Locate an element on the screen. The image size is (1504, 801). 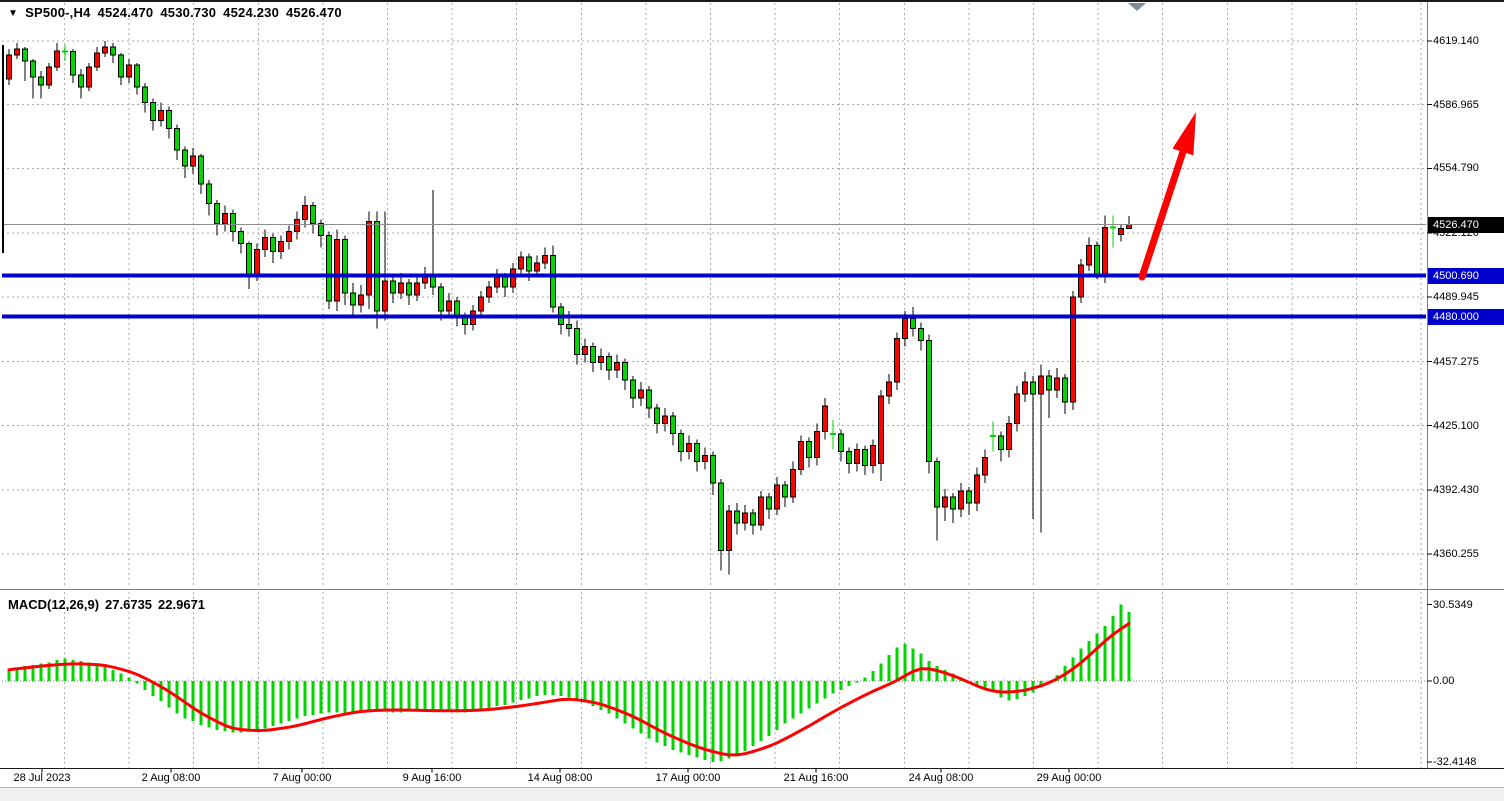
window-top-border is located at coordinates (752, 1).